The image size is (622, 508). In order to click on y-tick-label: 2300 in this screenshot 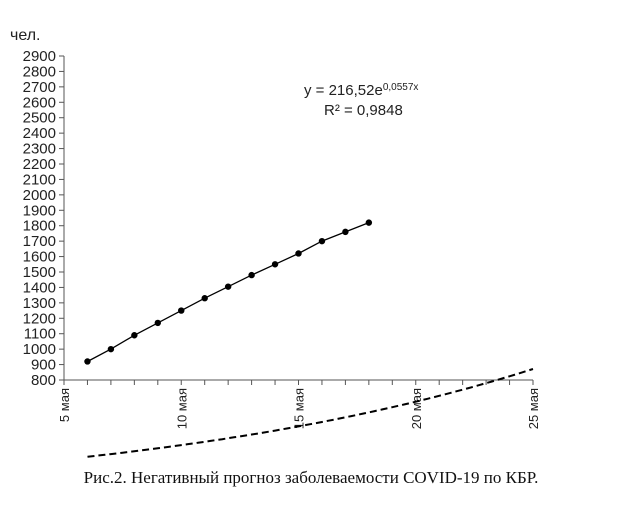, I will do `click(39, 149)`.